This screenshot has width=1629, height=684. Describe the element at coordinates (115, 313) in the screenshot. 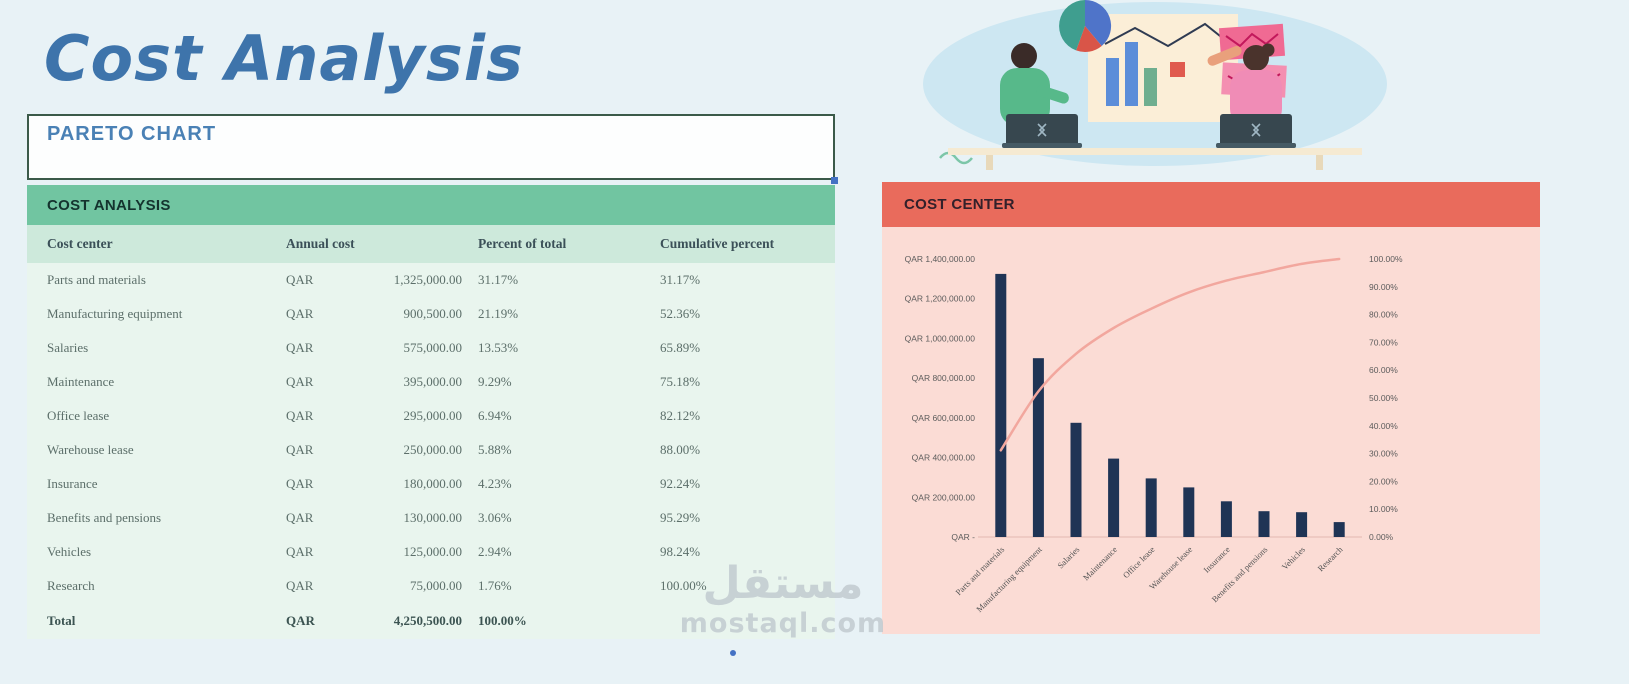

I see `cost-center-cell: Manufacturing equipment` at that location.